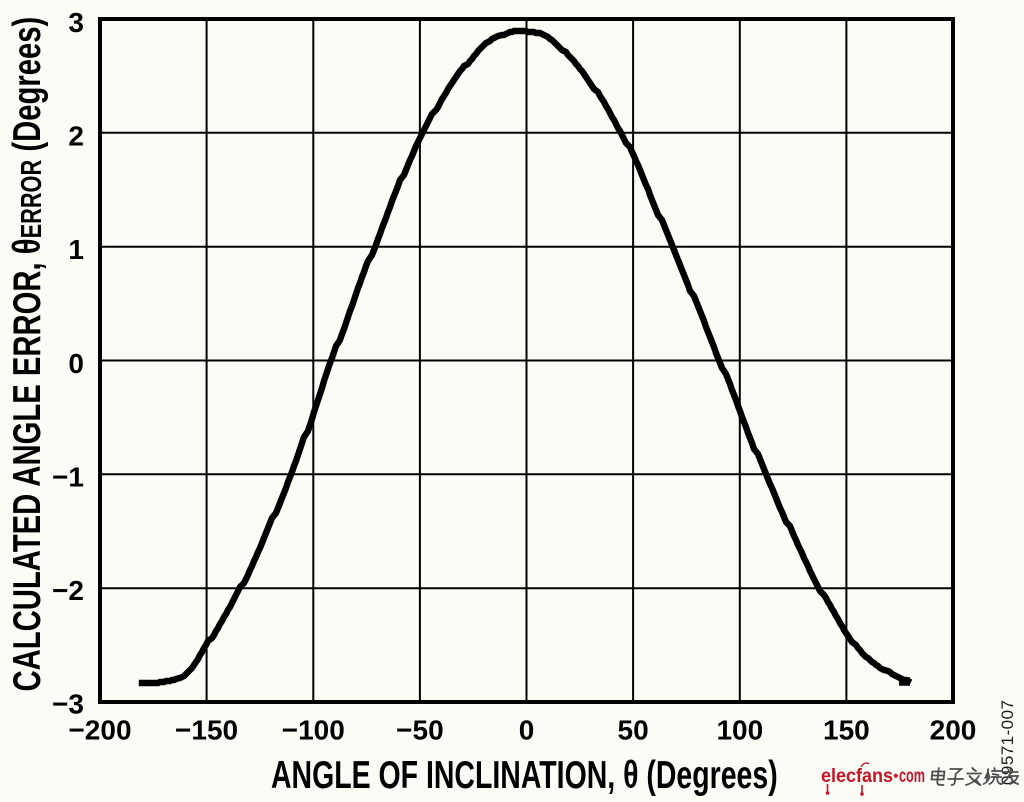 The width and height of the screenshot is (1024, 802). Describe the element at coordinates (524, 775) in the screenshot. I see `svg-text:ANGLE OF INCLINATION, θ (Degre: ANGLE OF INCLINATION, θ (Degrees)` at that location.